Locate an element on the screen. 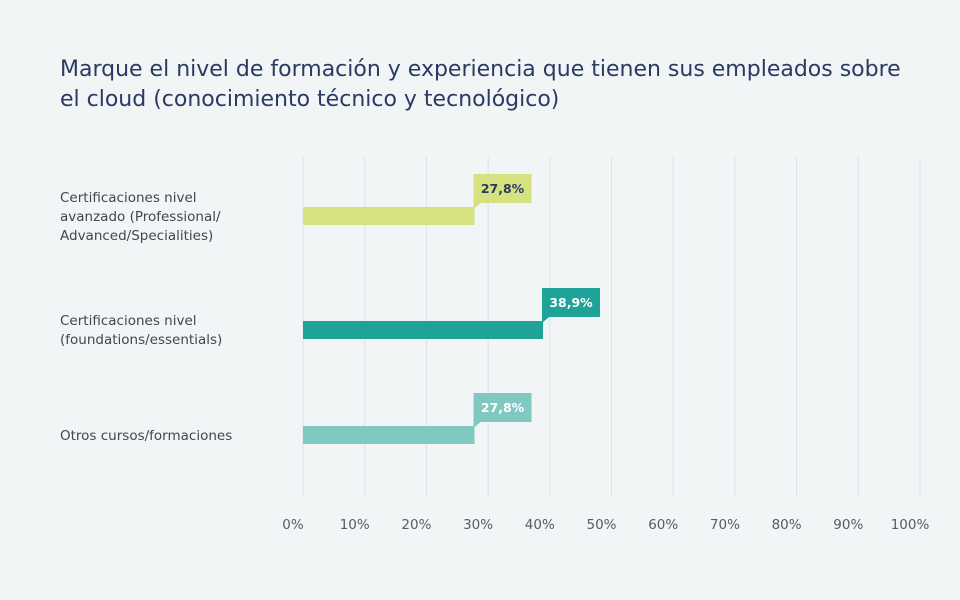 The width and height of the screenshot is (960, 600). x-tick-label: 100% is located at coordinates (910, 525).